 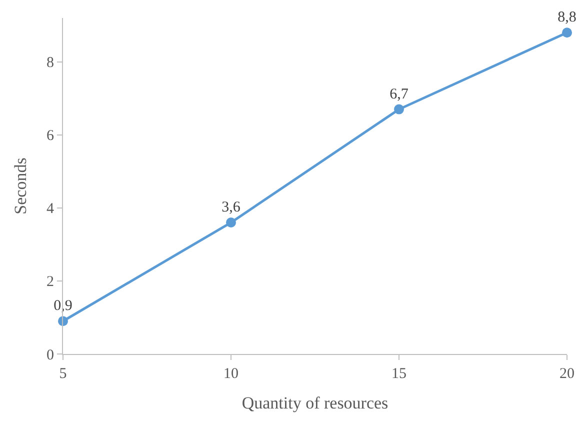 What do you see at coordinates (315, 402) in the screenshot?
I see `x-axis-title: Quantity of resources` at bounding box center [315, 402].